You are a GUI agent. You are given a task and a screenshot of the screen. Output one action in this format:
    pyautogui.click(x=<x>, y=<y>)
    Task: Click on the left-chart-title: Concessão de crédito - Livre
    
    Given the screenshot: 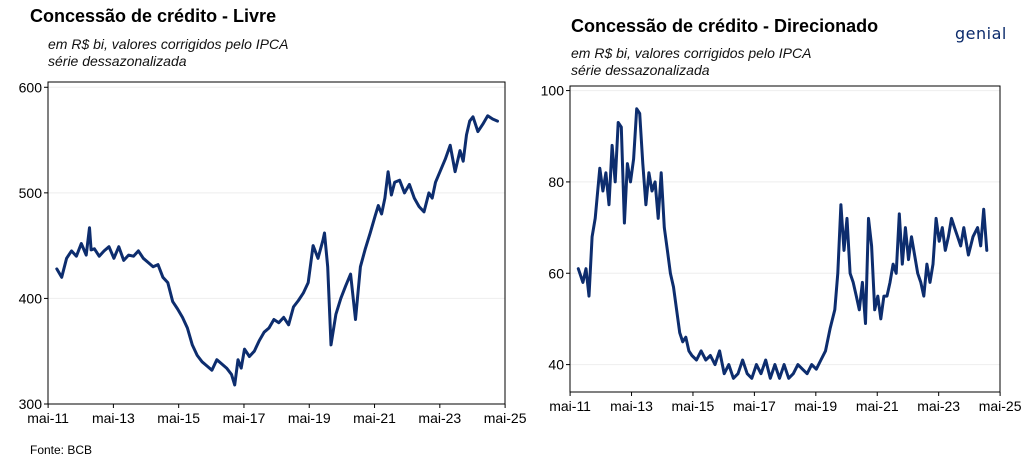 What is the action you would take?
    pyautogui.click(x=153, y=16)
    